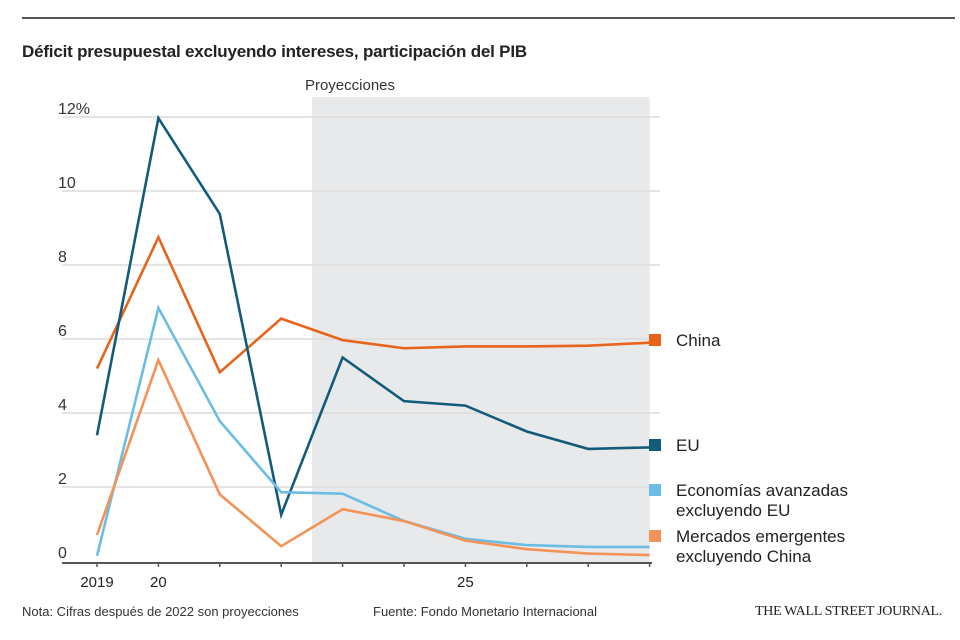 The height and width of the screenshot is (640, 960). What do you see at coordinates (762, 490) in the screenshot?
I see `legend-label: Economías avanzadas` at bounding box center [762, 490].